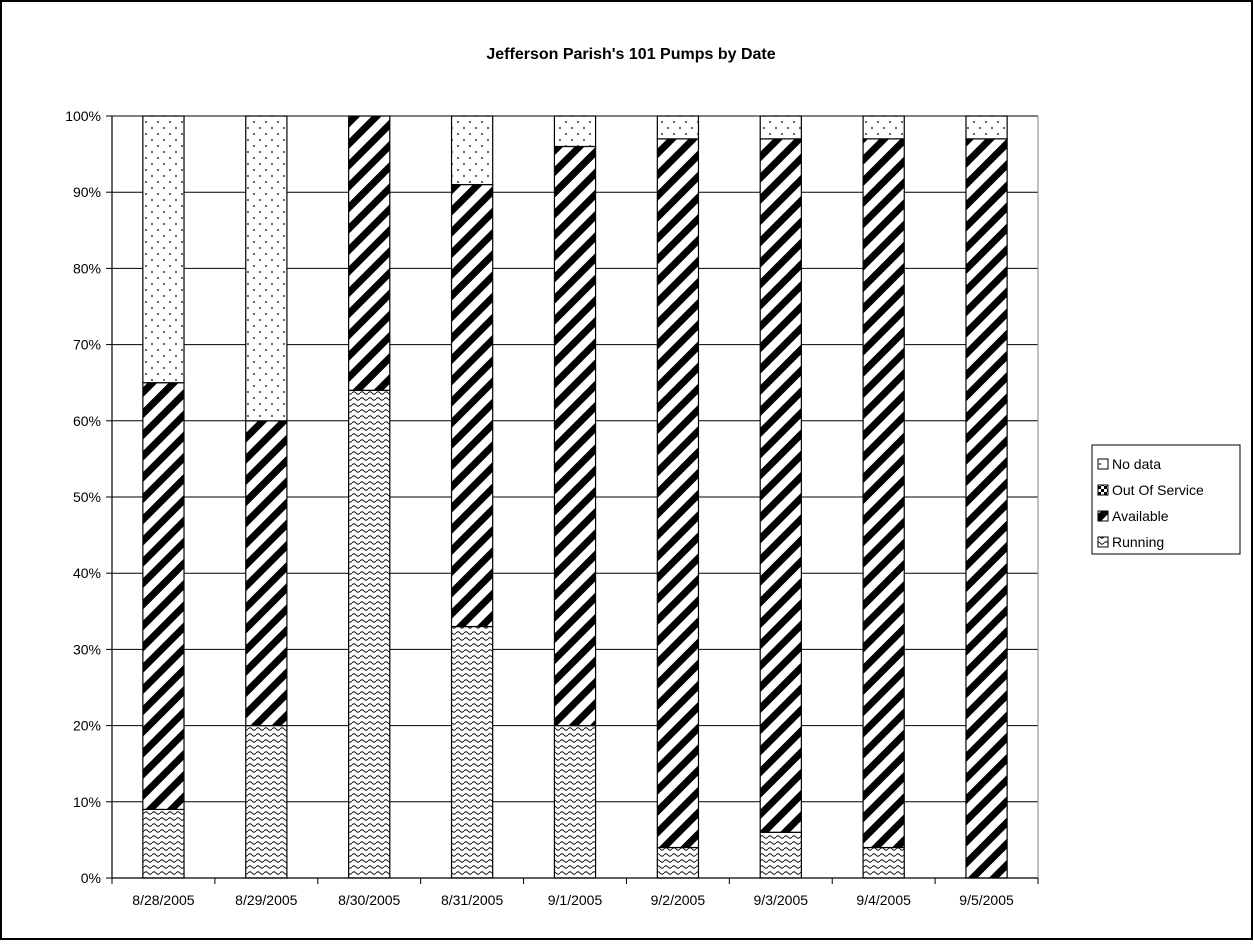 The image size is (1254, 946). What do you see at coordinates (87, 421) in the screenshot?
I see `y-tick-label: 60%` at bounding box center [87, 421].